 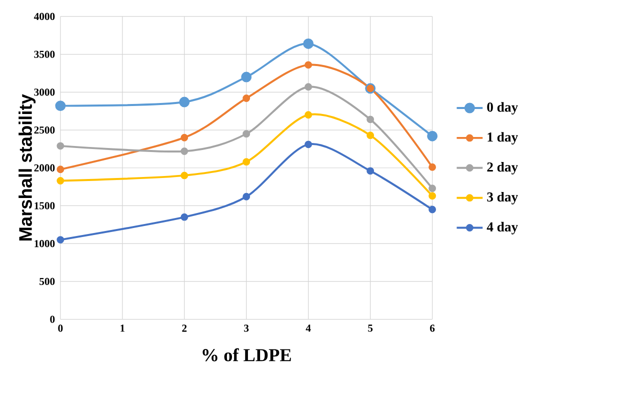 I want to click on y-tick-label: 2500, so click(x=44, y=130).